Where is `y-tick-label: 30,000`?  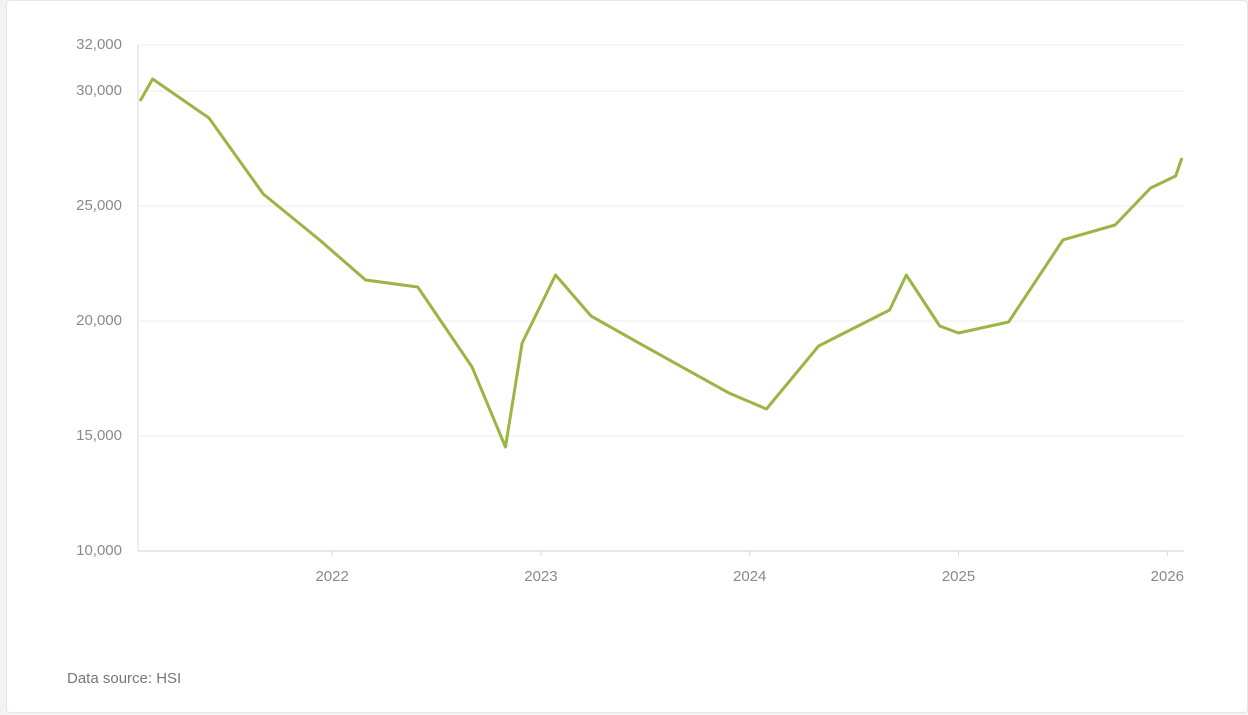
y-tick-label: 30,000 is located at coordinates (99, 90).